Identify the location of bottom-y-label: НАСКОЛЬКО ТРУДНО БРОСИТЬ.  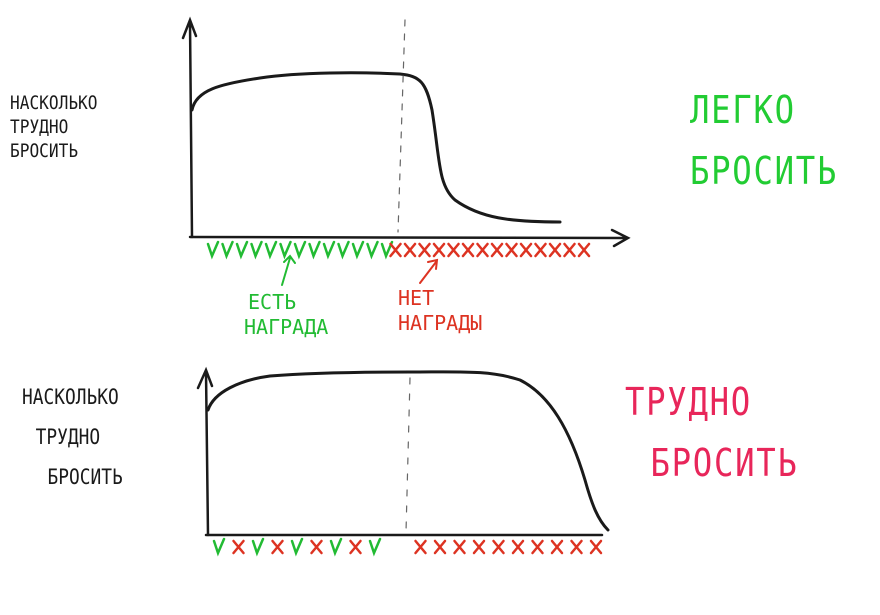
(72, 438).